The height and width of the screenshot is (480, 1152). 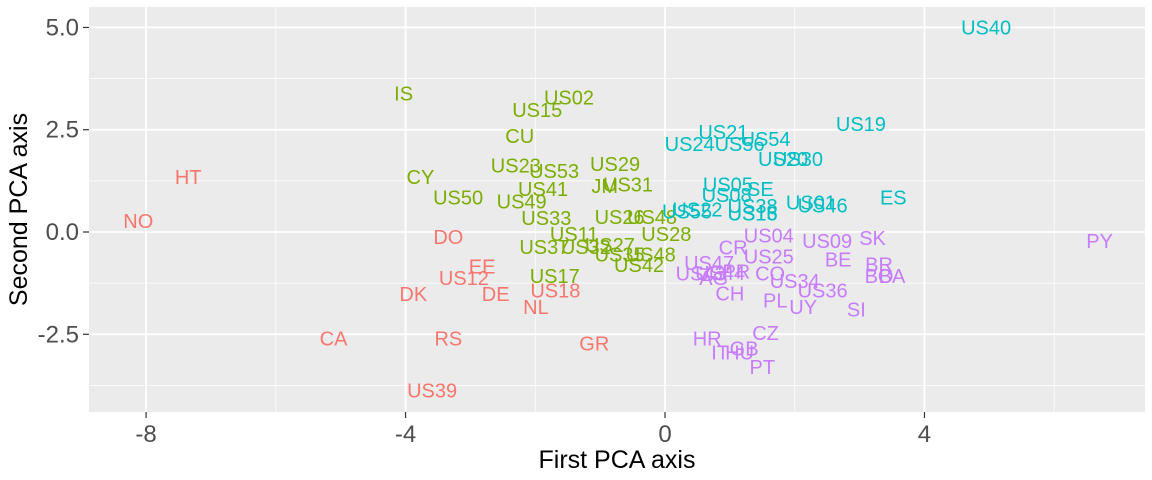 I want to click on point-label-us39: US39, so click(x=432, y=391).